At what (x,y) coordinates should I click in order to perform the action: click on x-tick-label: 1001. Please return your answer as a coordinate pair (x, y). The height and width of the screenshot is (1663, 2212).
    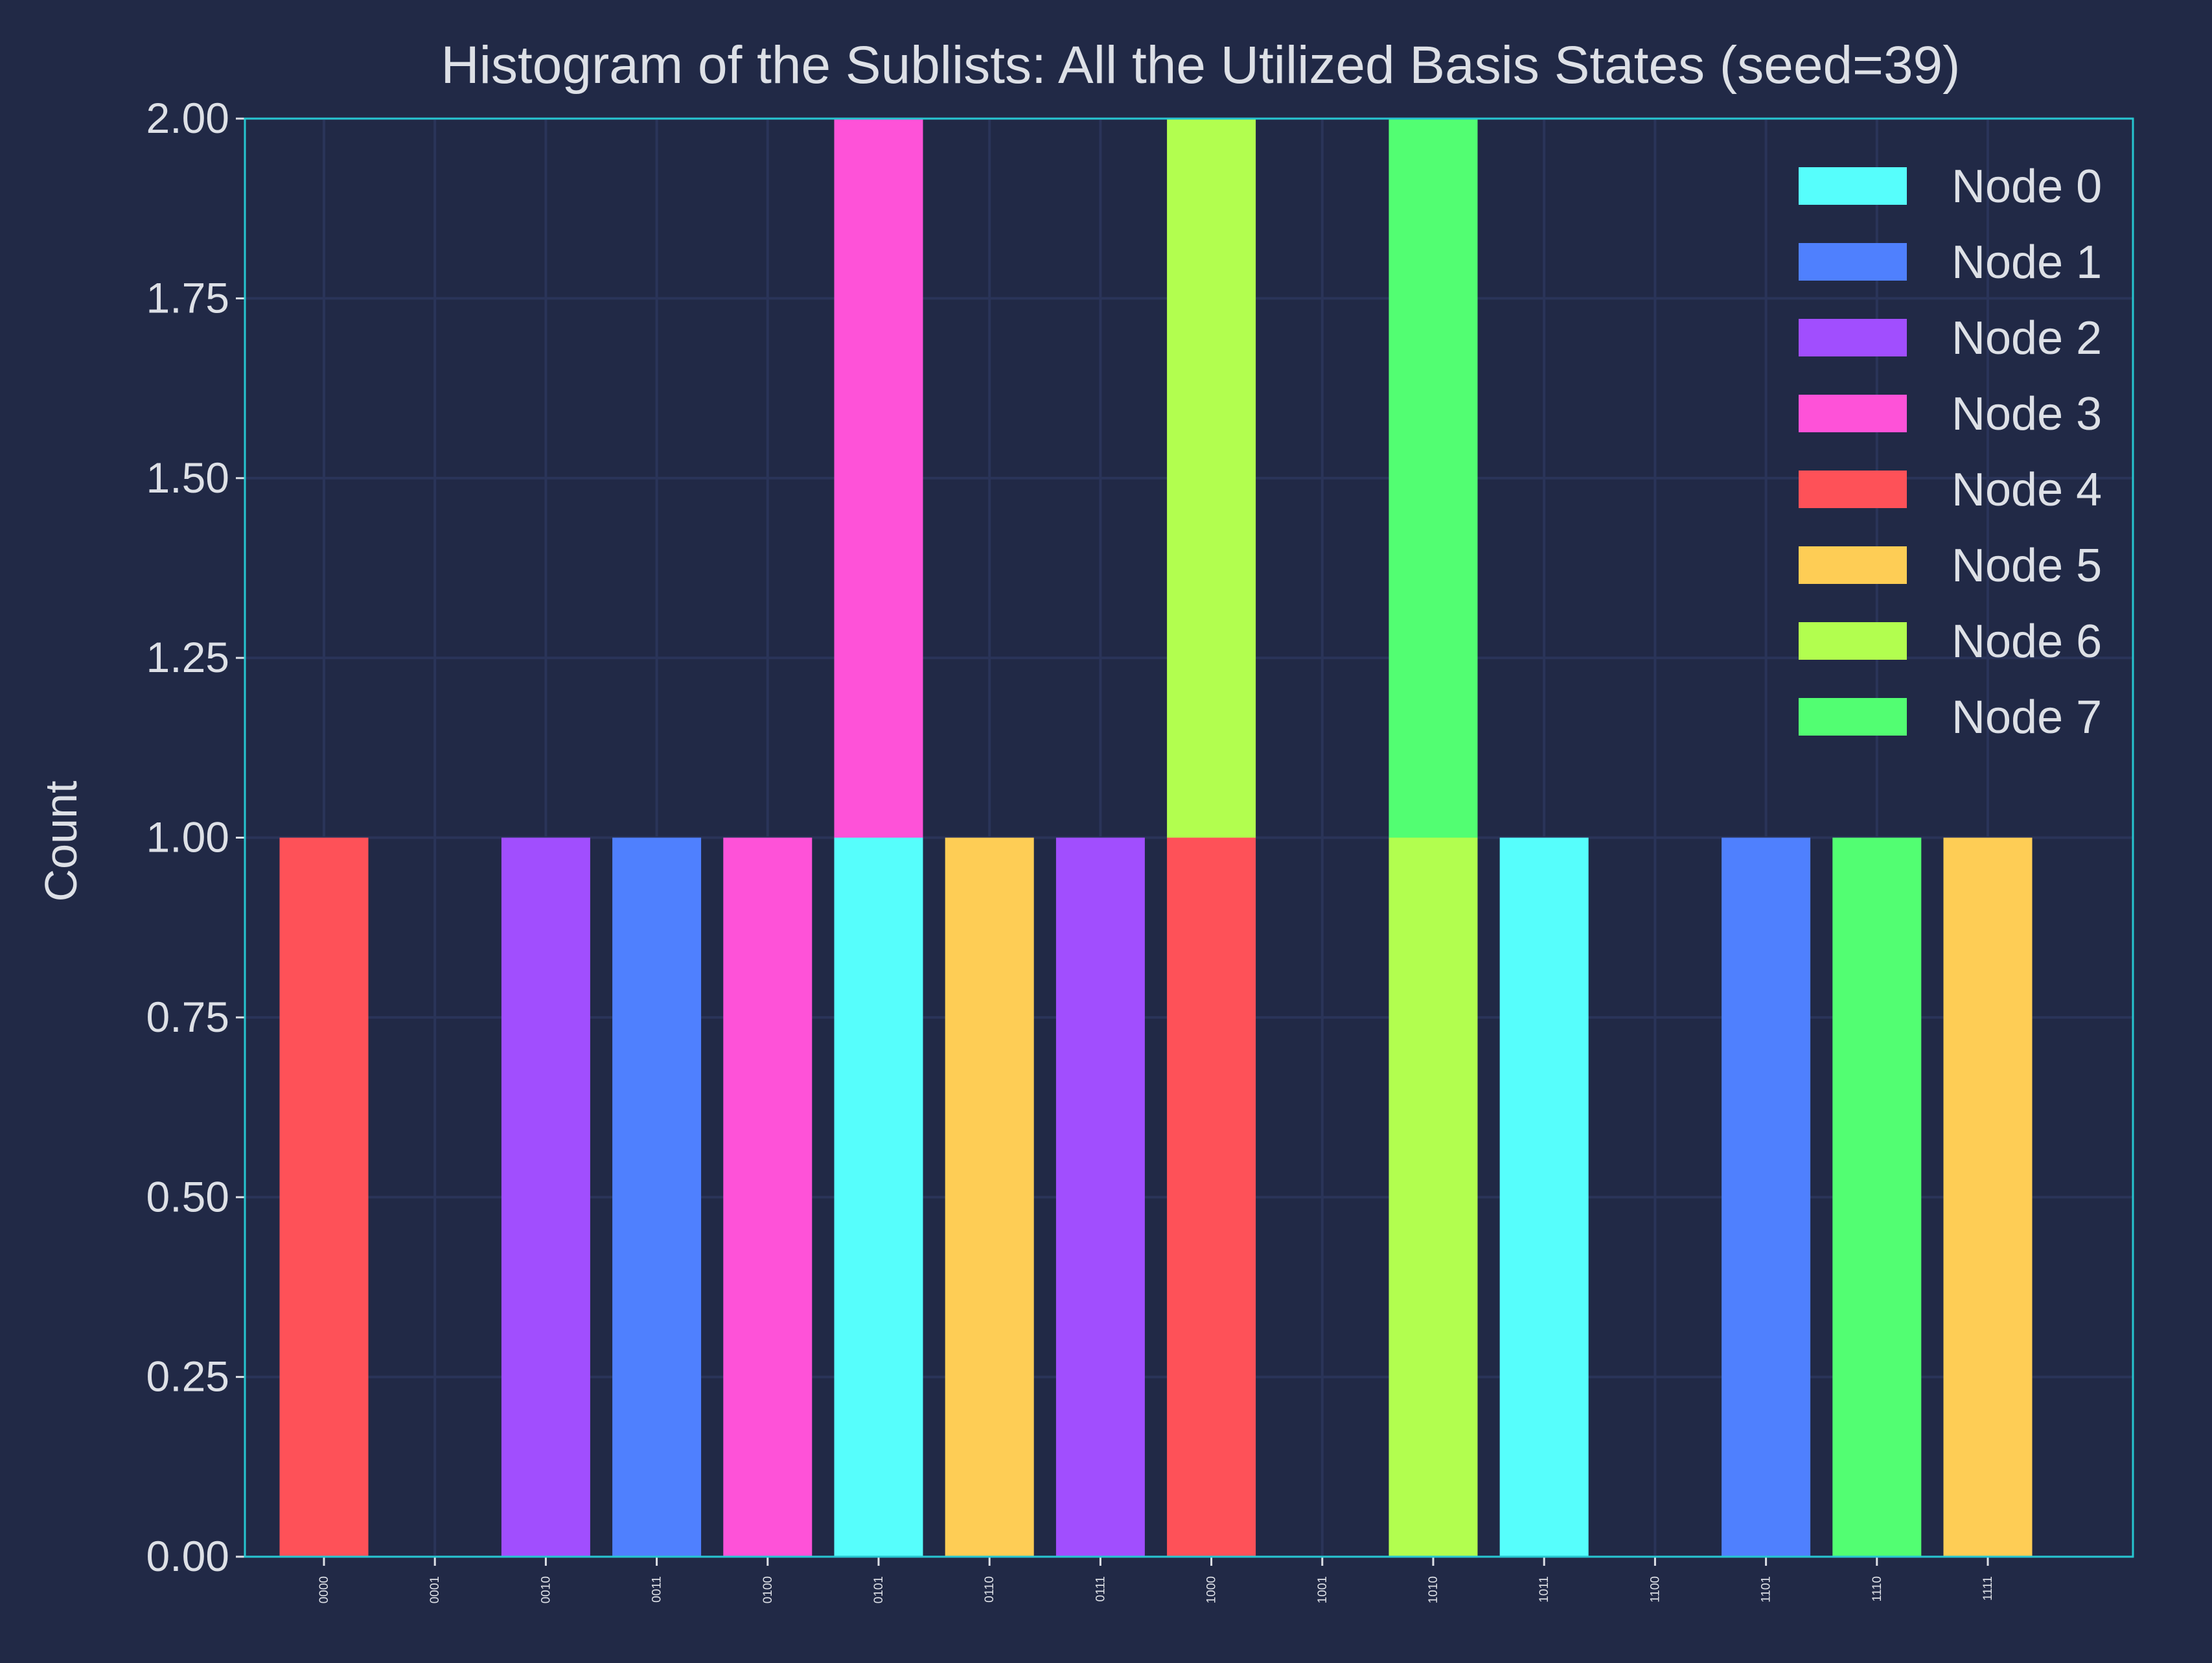
    Looking at the image, I should click on (1323, 1590).